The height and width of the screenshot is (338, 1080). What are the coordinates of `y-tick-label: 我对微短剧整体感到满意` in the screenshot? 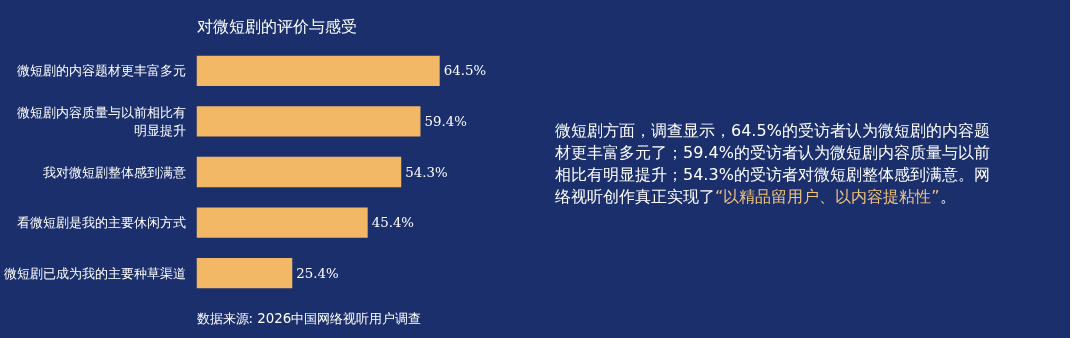 It's located at (114, 172).